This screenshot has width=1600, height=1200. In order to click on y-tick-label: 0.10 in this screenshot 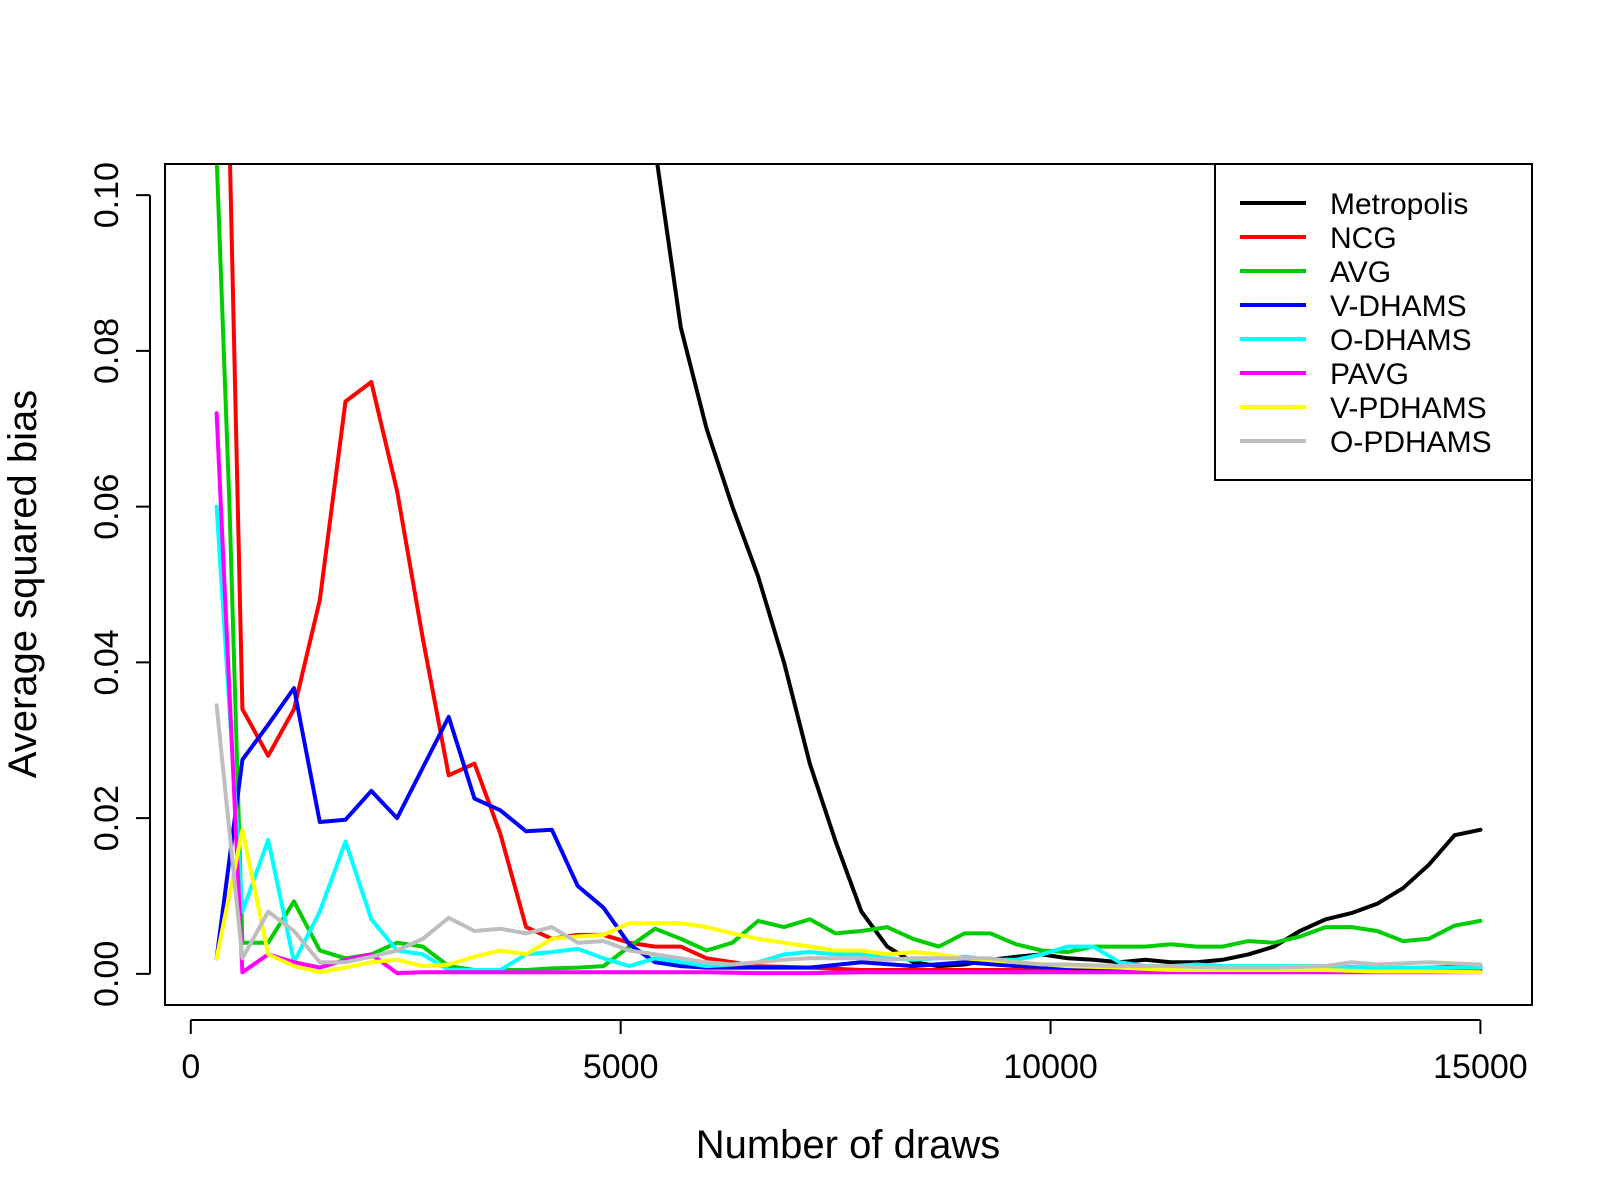, I will do `click(107, 195)`.